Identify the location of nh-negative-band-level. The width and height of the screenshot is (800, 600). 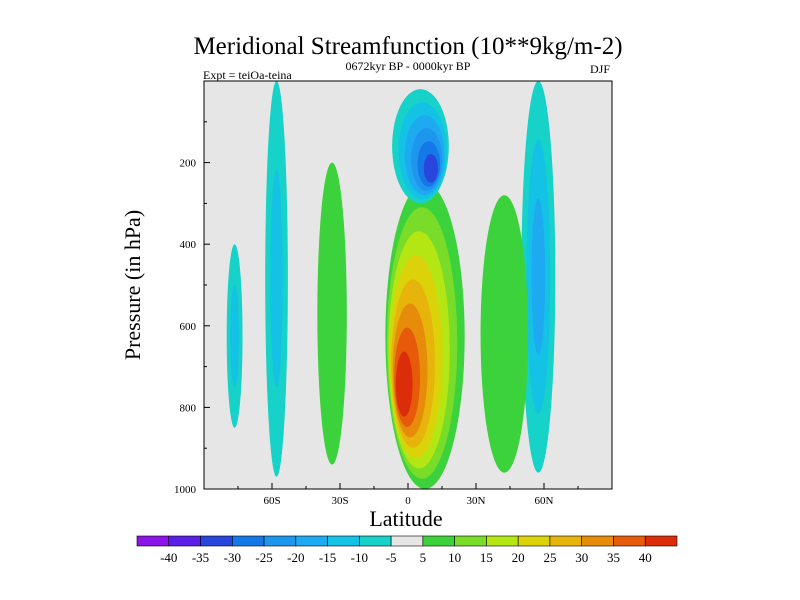
(538, 277).